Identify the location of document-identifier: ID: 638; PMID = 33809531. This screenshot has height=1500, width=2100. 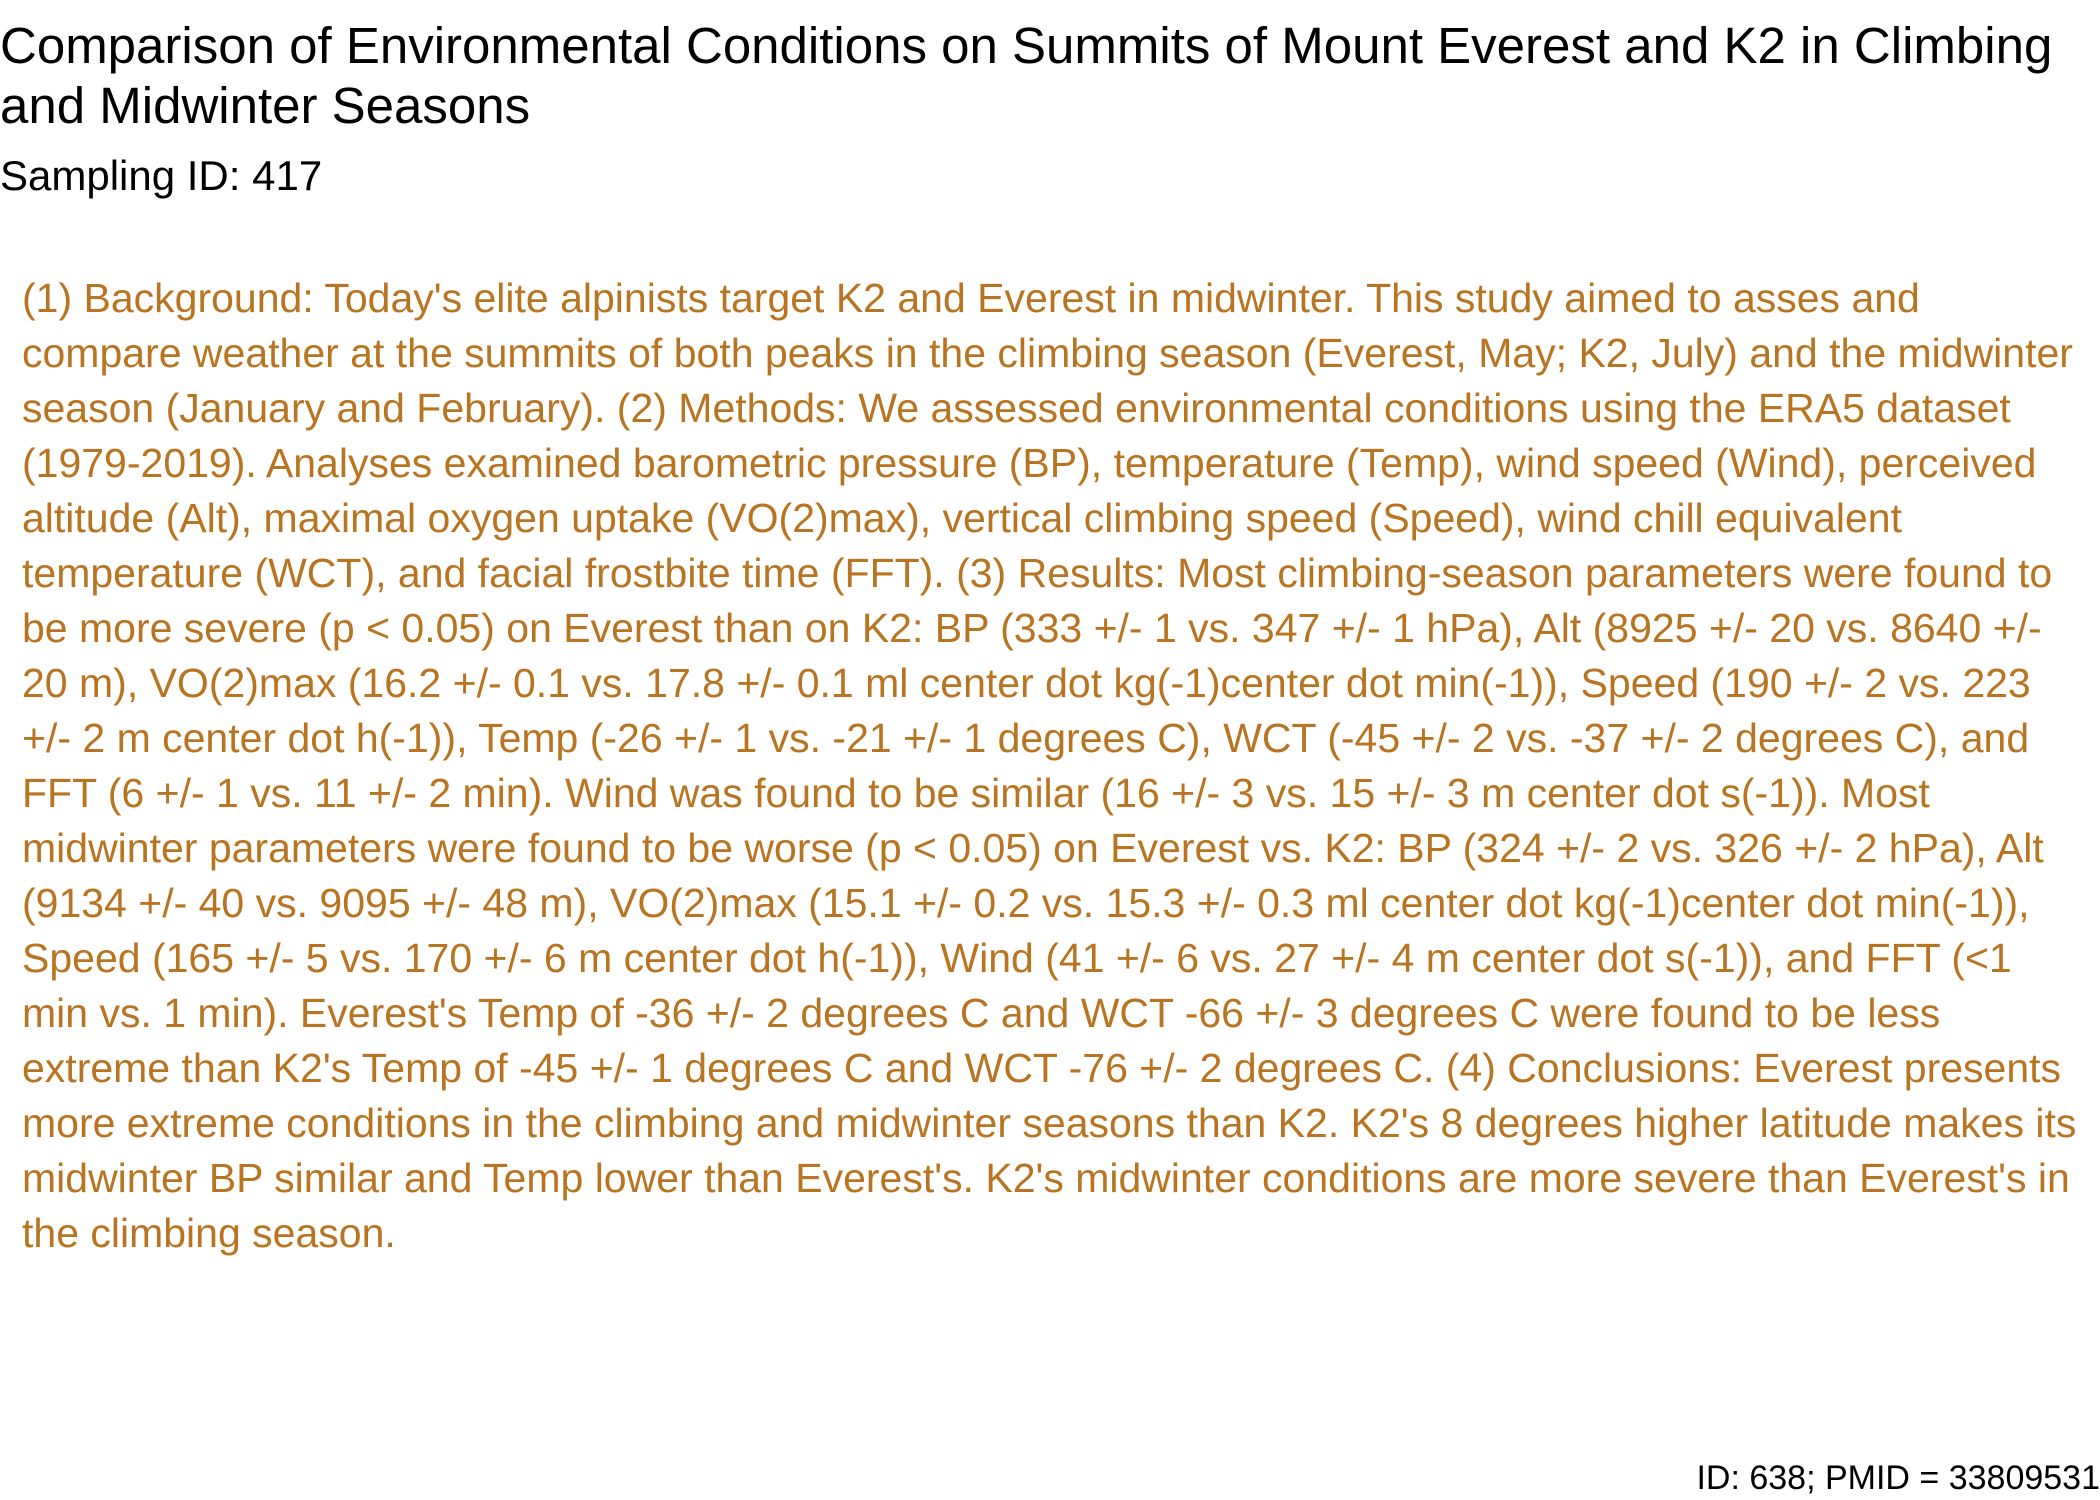
(1898, 1478).